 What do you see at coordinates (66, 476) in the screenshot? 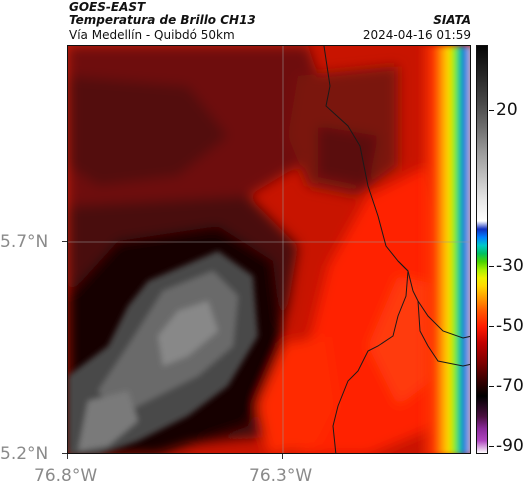
I see `x-axis-label-768: 76.8°W` at bounding box center [66, 476].